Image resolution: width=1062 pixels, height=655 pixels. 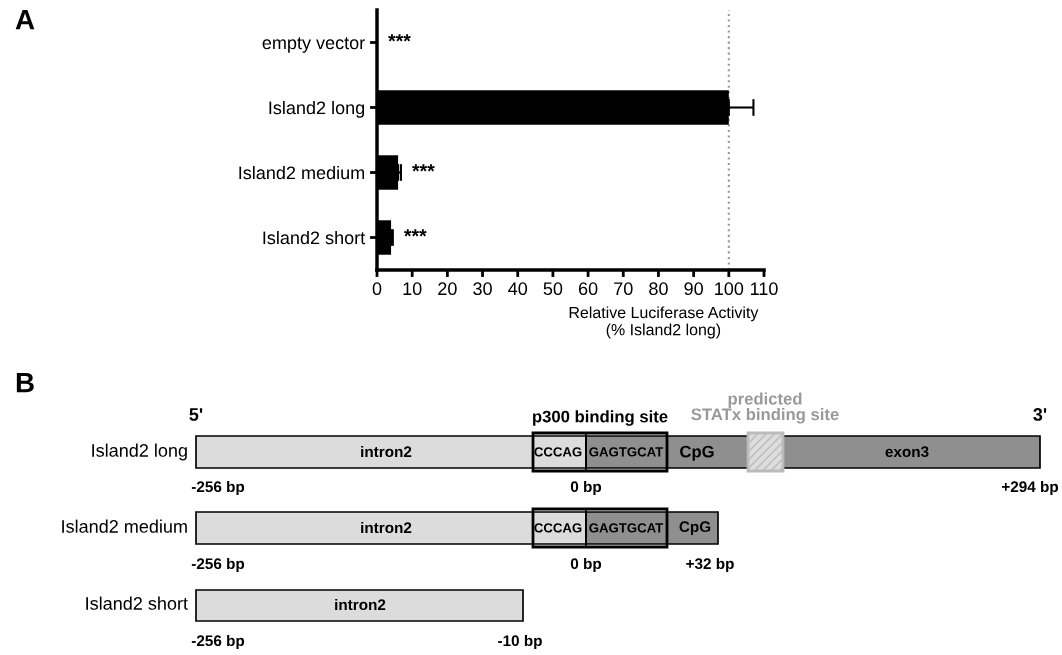 What do you see at coordinates (664, 322) in the screenshot?
I see `x-axis-title: Relative Luciferase Activity (% Island2 long)` at bounding box center [664, 322].